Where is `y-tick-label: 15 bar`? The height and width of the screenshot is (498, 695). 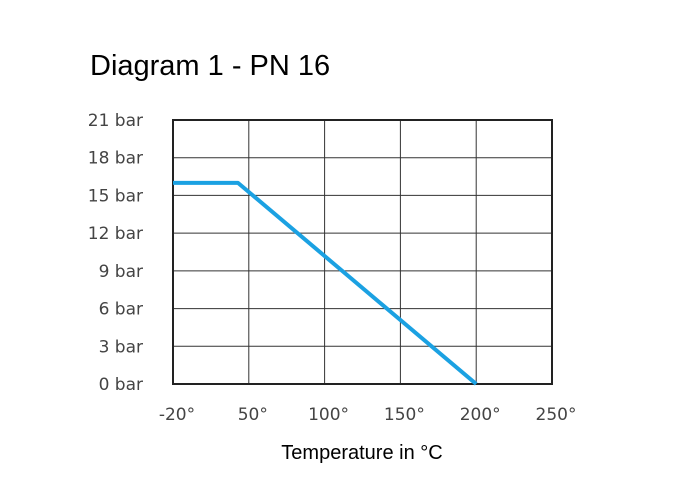
y-tick-label: 15 bar is located at coordinates (115, 196).